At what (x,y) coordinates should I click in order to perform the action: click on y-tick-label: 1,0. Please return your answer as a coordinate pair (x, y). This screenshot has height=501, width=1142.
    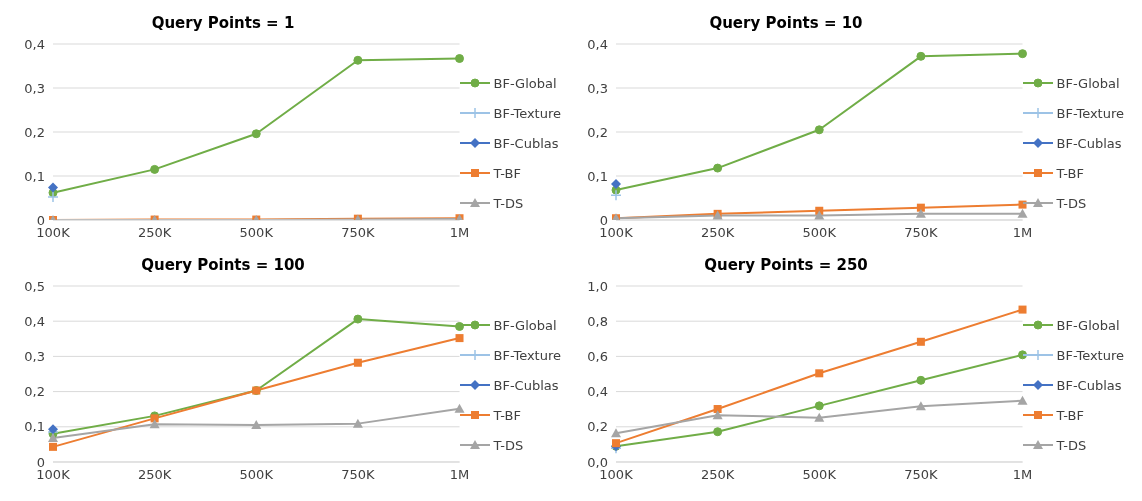
    Looking at the image, I should click on (597, 286).